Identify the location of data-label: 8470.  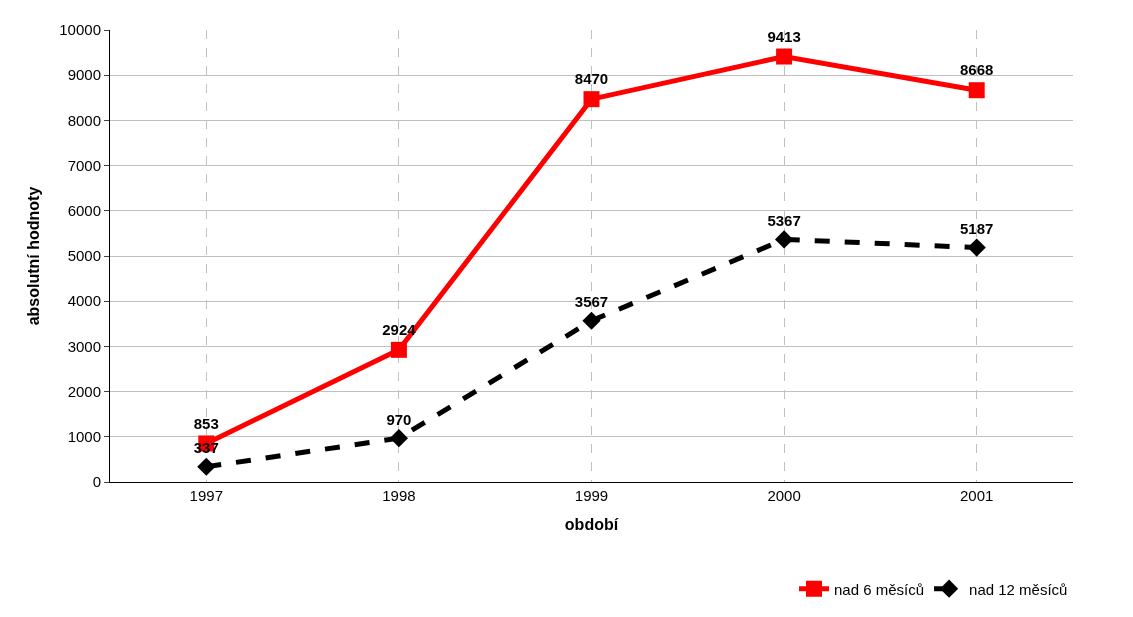
(591, 79).